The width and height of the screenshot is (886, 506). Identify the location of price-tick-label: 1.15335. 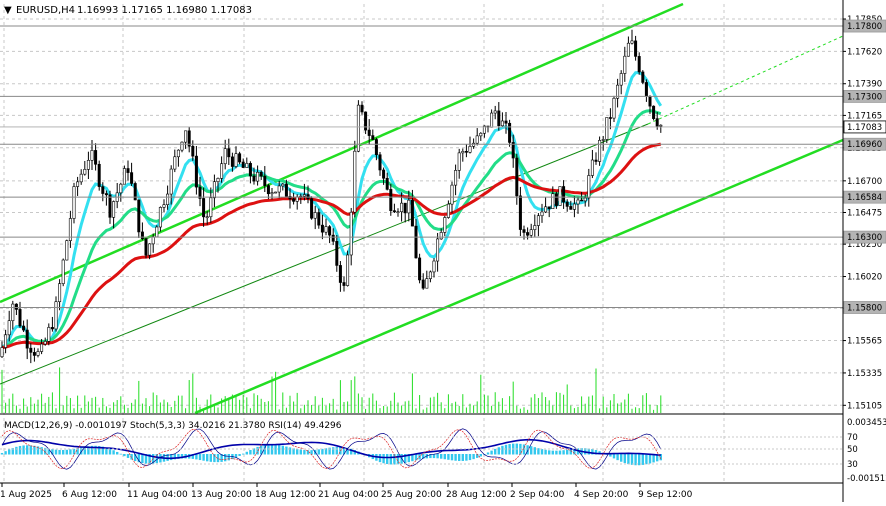
(864, 374).